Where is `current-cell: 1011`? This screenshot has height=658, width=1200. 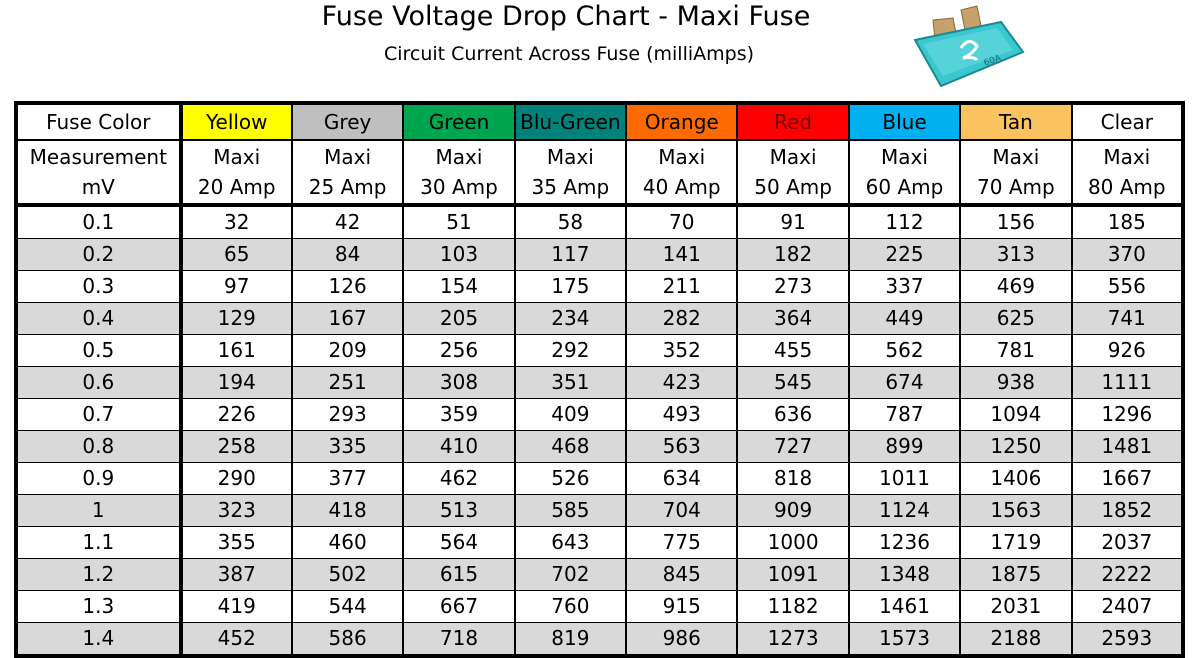 current-cell: 1011 is located at coordinates (904, 478).